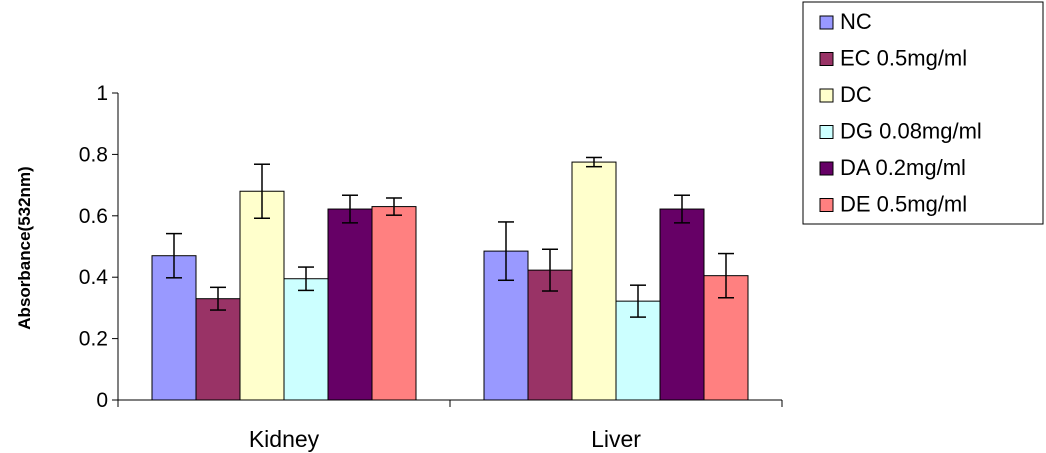 This screenshot has height=453, width=1046. What do you see at coordinates (93, 216) in the screenshot?
I see `y-tick-label: 0.6` at bounding box center [93, 216].